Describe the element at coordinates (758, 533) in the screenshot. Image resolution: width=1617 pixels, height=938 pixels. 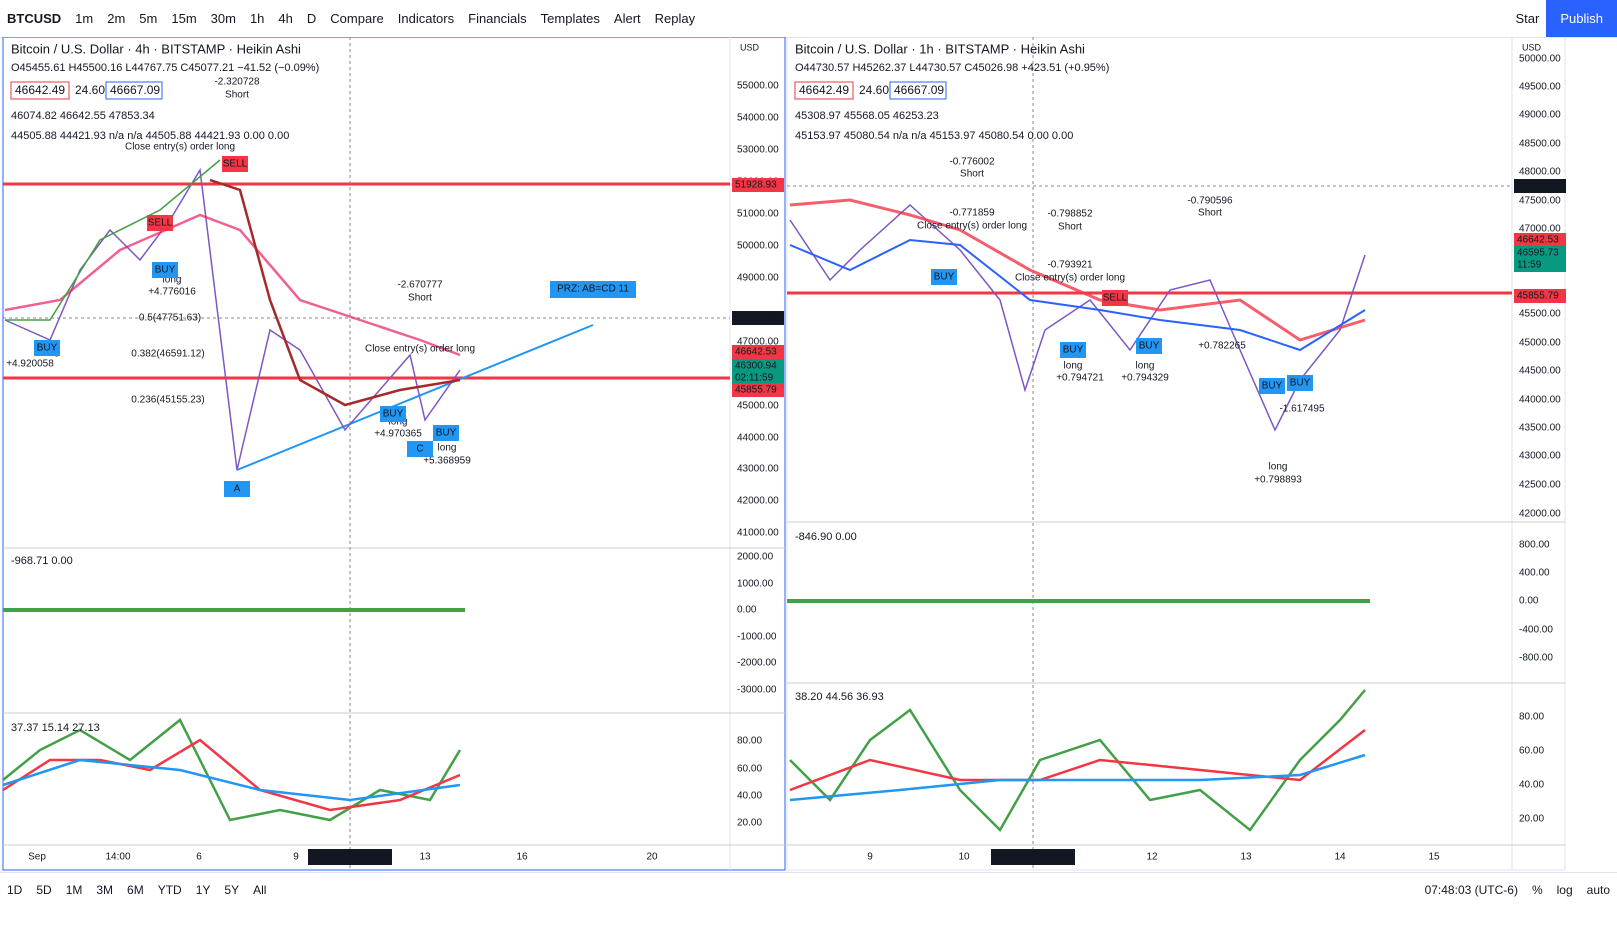
I see `price-tick: 41000.00` at that location.